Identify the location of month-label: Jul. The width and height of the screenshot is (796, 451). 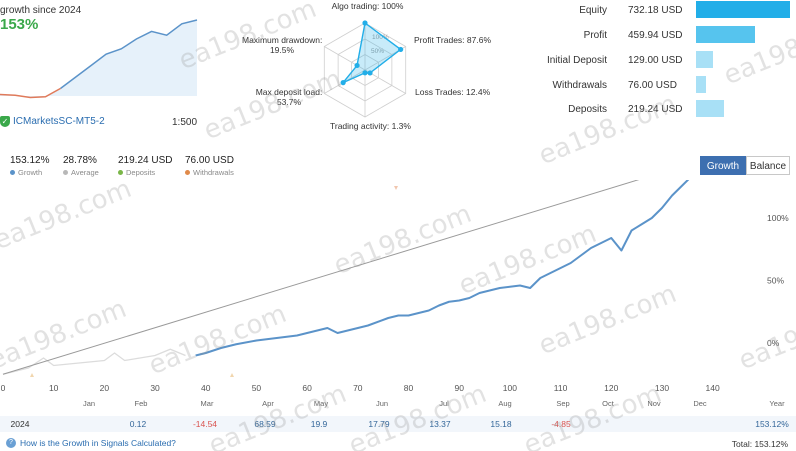
(444, 403).